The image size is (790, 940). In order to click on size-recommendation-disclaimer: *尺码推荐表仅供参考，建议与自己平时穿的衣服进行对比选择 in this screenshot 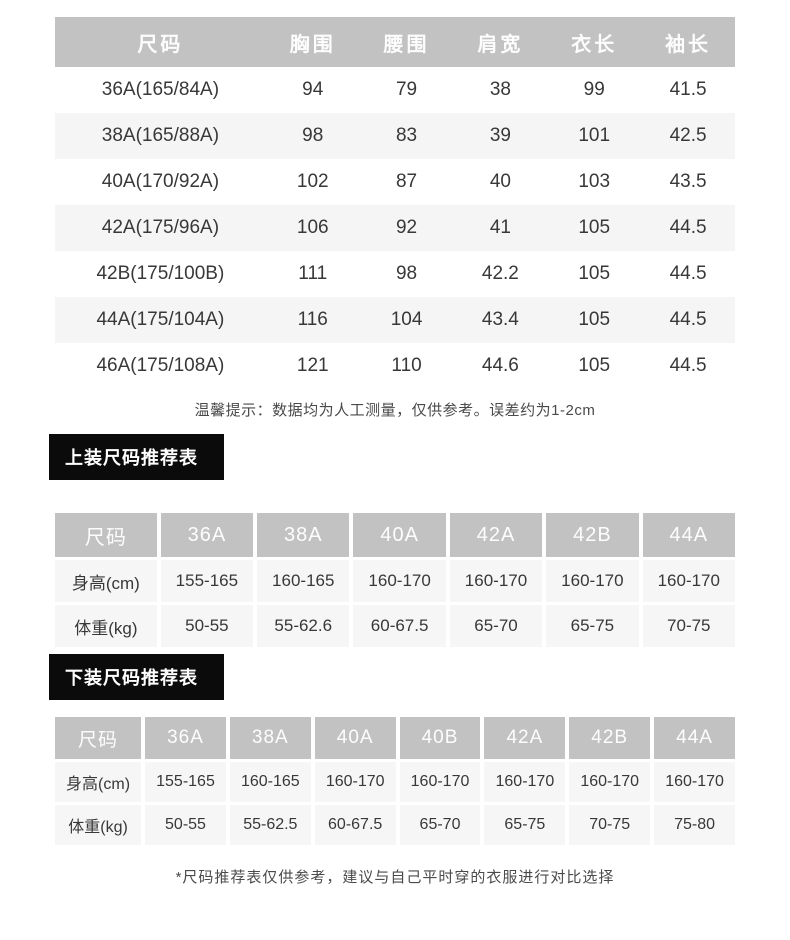, I will do `click(395, 877)`.